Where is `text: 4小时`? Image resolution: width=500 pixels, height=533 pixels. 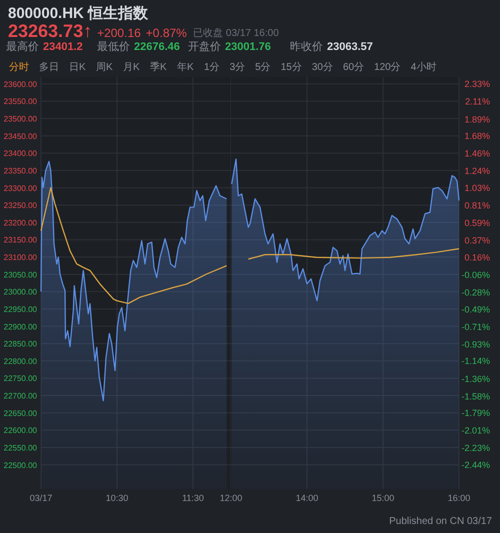 text: 4小时 is located at coordinates (423, 67).